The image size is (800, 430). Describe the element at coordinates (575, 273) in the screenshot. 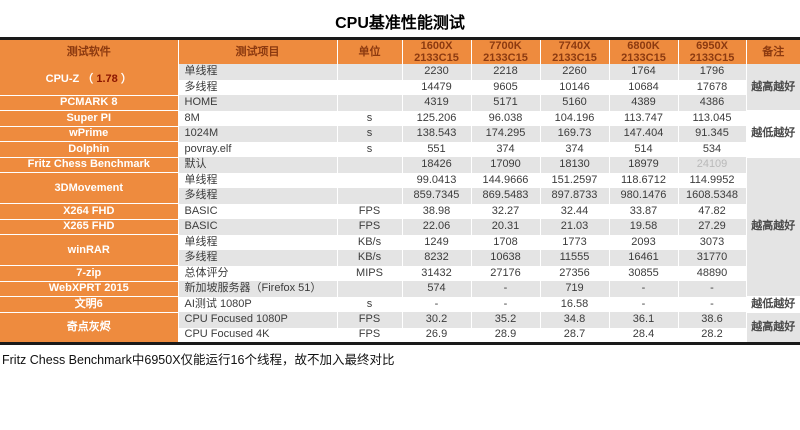

I see `value-cell: 27356` at that location.